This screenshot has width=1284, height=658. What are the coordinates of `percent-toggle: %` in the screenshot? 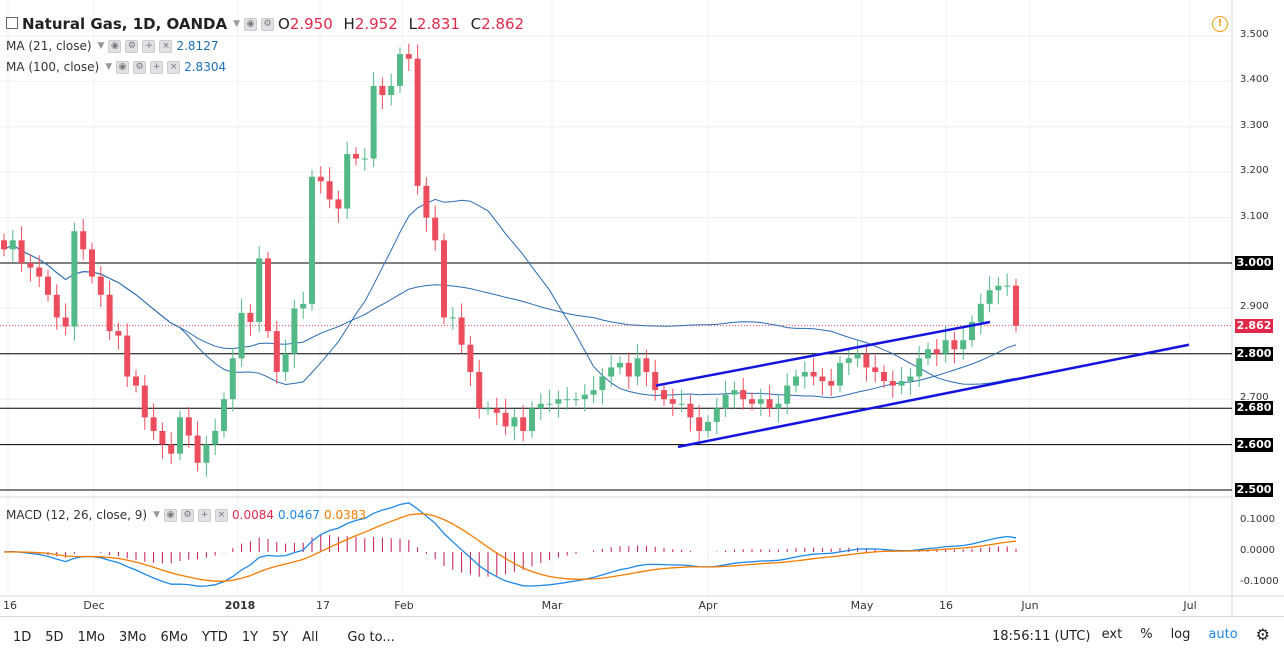 It's located at (1146, 634).